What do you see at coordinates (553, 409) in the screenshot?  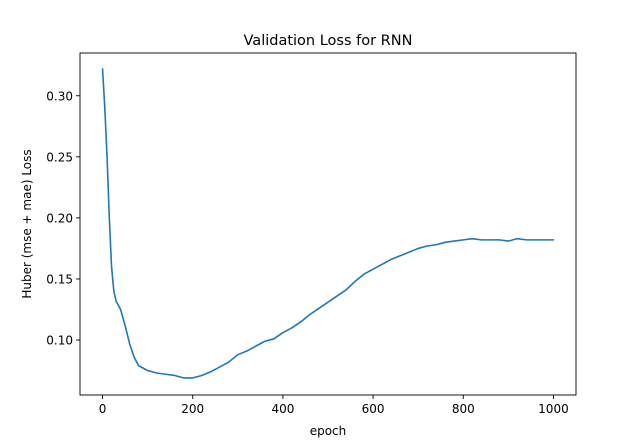 I see `x-tick-label: 1000` at bounding box center [553, 409].